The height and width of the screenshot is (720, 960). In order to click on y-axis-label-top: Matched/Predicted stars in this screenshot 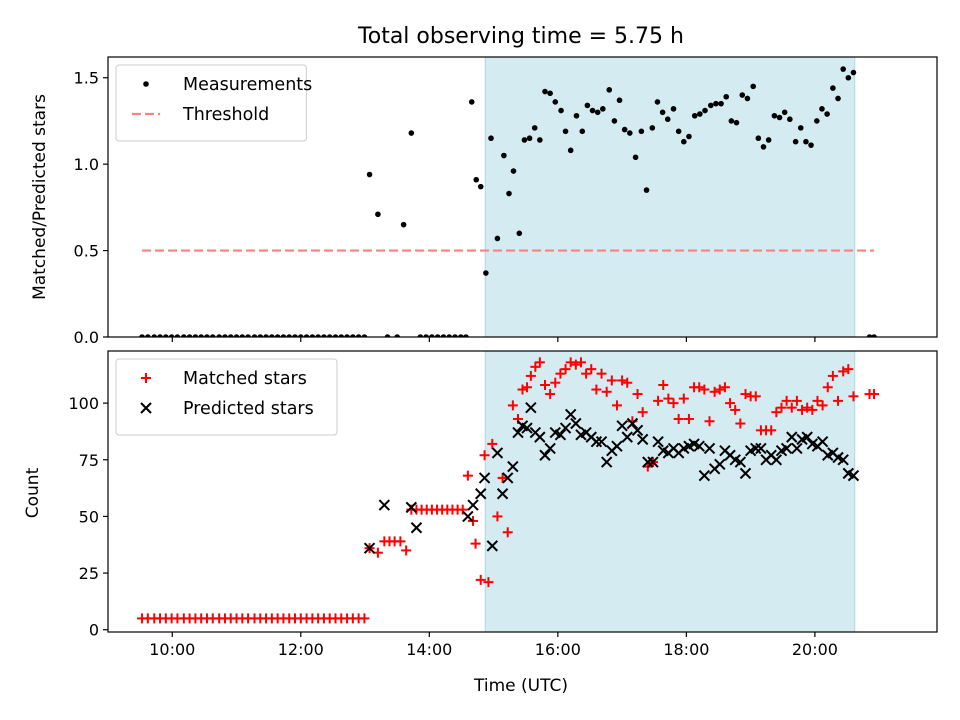, I will do `click(40, 197)`.